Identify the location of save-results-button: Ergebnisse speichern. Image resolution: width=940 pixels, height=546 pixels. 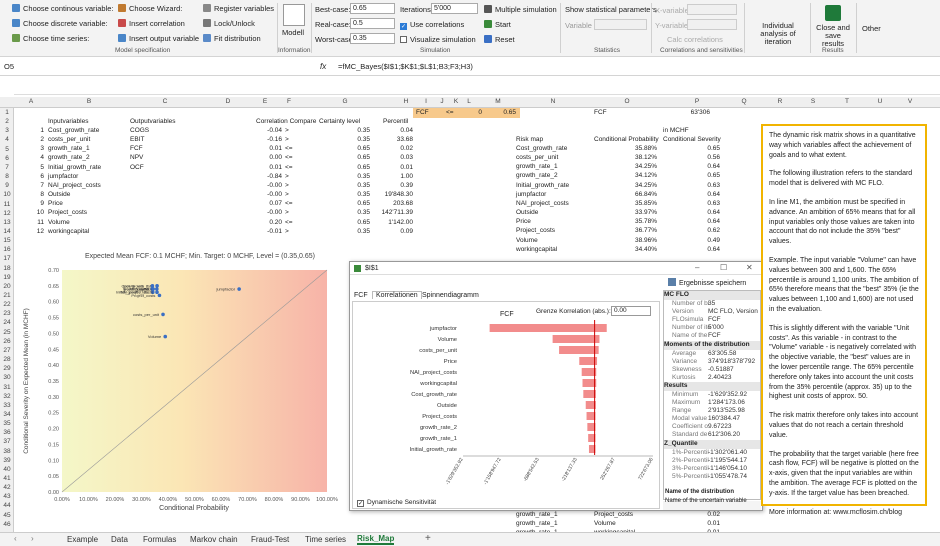
(707, 282).